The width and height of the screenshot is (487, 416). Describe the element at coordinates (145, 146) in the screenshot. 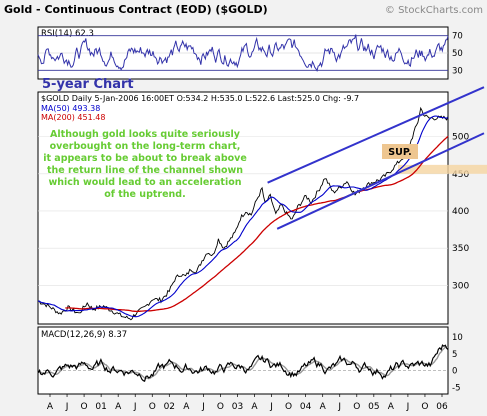

I see `annotation-line-2: overbought on the long-term chart,` at that location.